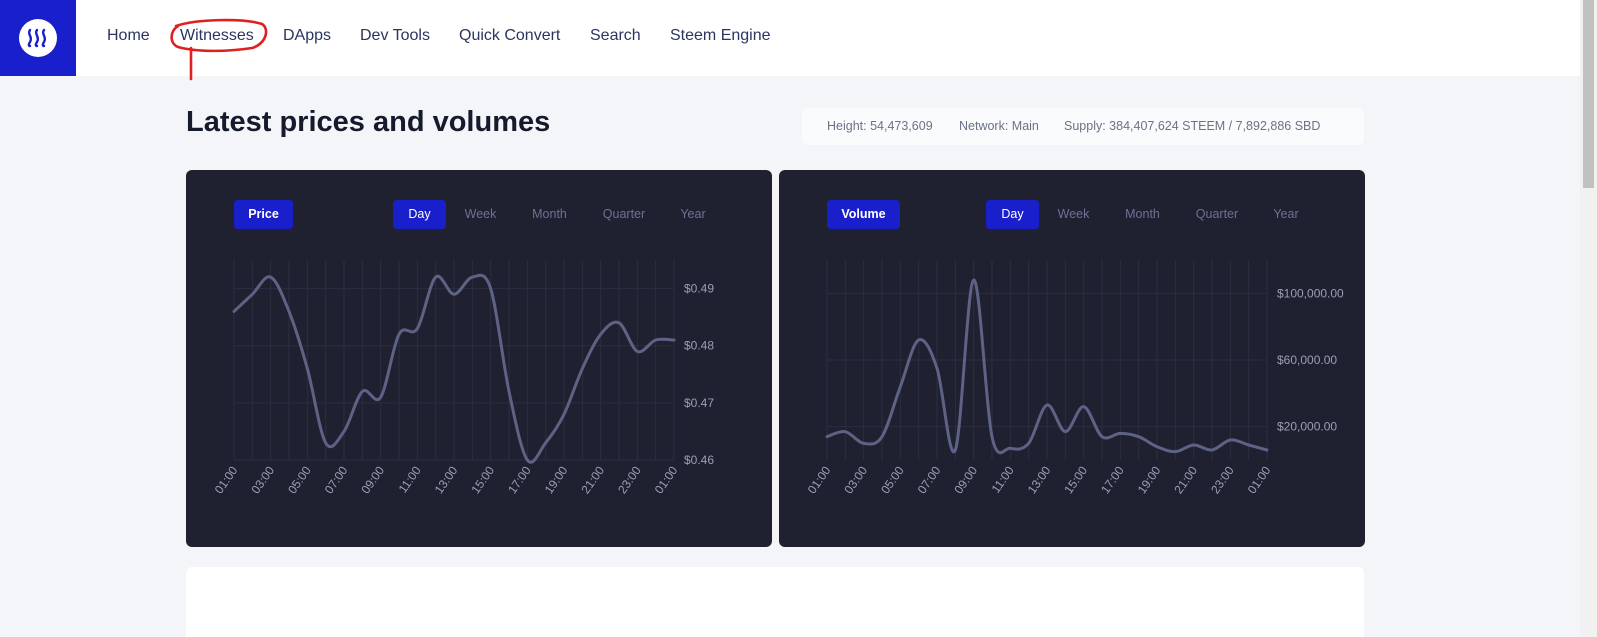  Describe the element at coordinates (1073, 214) in the screenshot. I see `volume-tab-week: Week` at that location.